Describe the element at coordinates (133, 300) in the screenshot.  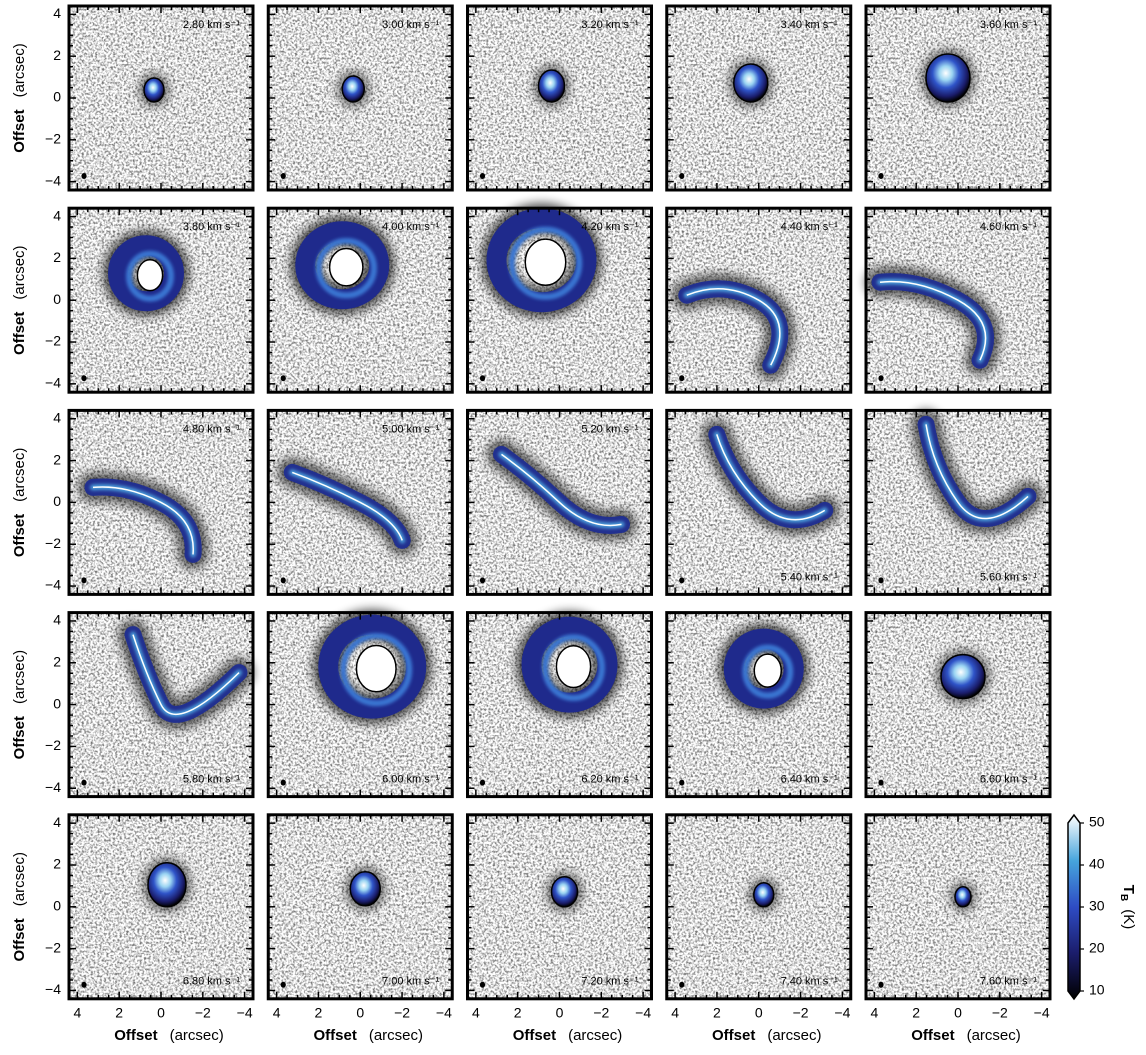
I see `panel: −4 −2 0 2 4 3.80 km s⁻¹ Offset (arcsec)` at that location.